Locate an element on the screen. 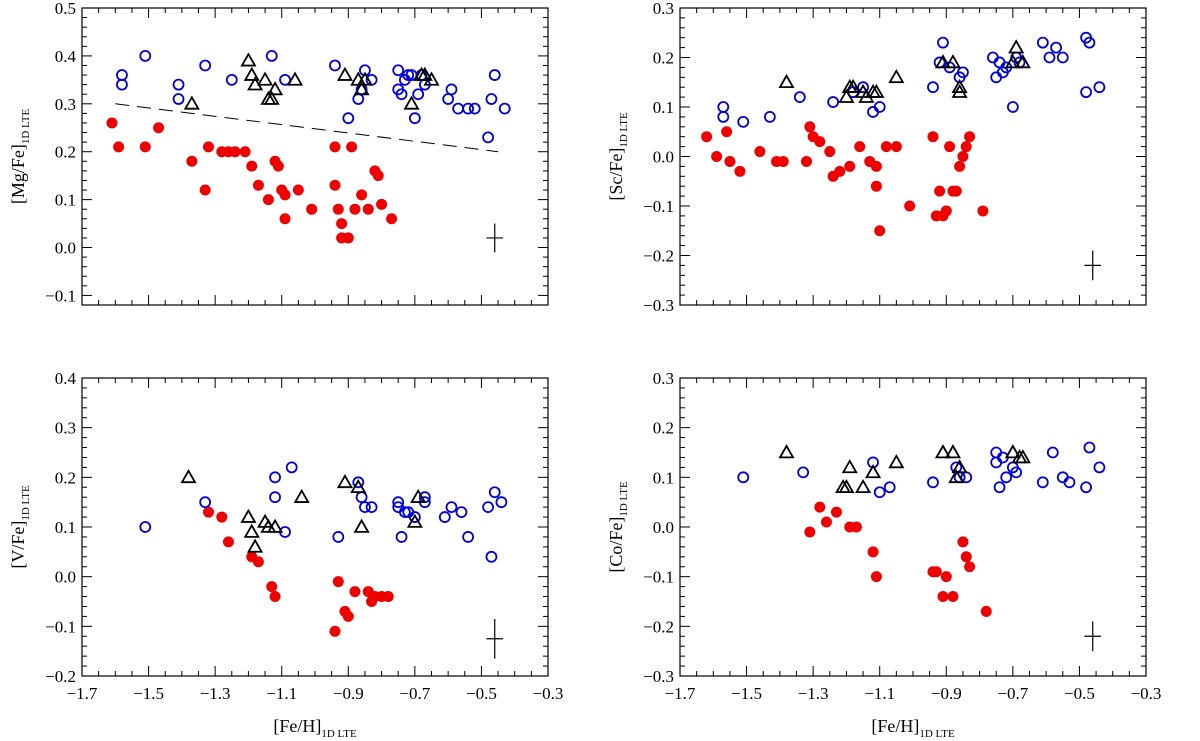 The image size is (1200, 741). y-axis-label: [Mg/Fe]1D LTE is located at coordinates (20, 157).